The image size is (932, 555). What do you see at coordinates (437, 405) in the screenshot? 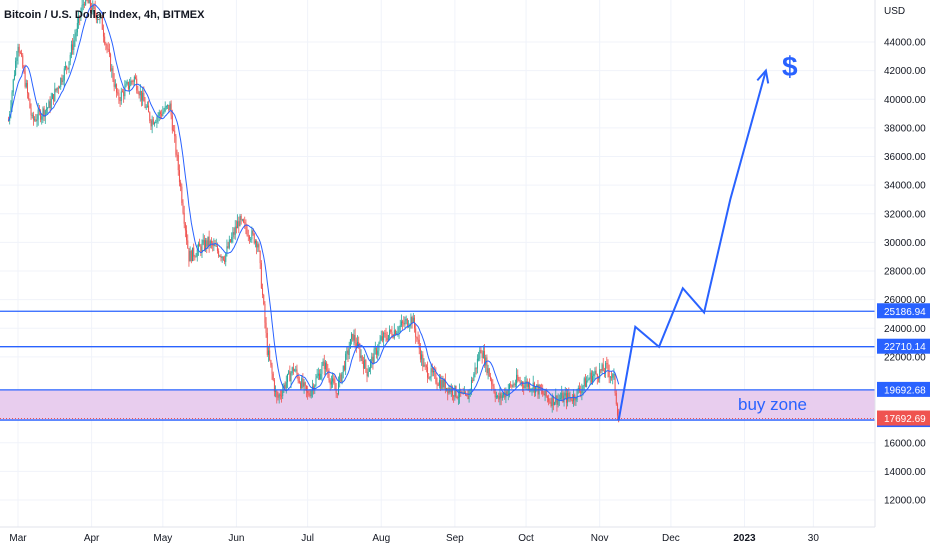
I see `buy-zone-area` at bounding box center [437, 405].